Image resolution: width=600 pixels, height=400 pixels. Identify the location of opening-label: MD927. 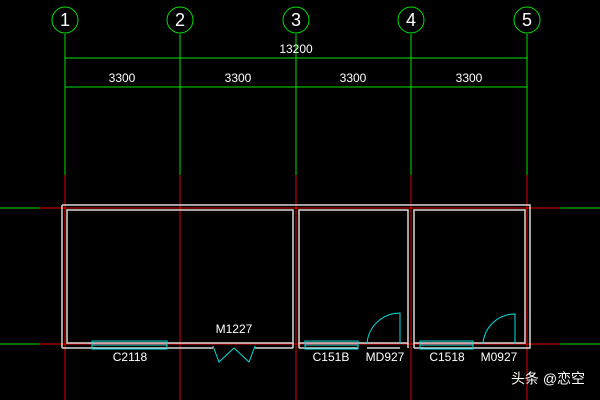
(385, 357).